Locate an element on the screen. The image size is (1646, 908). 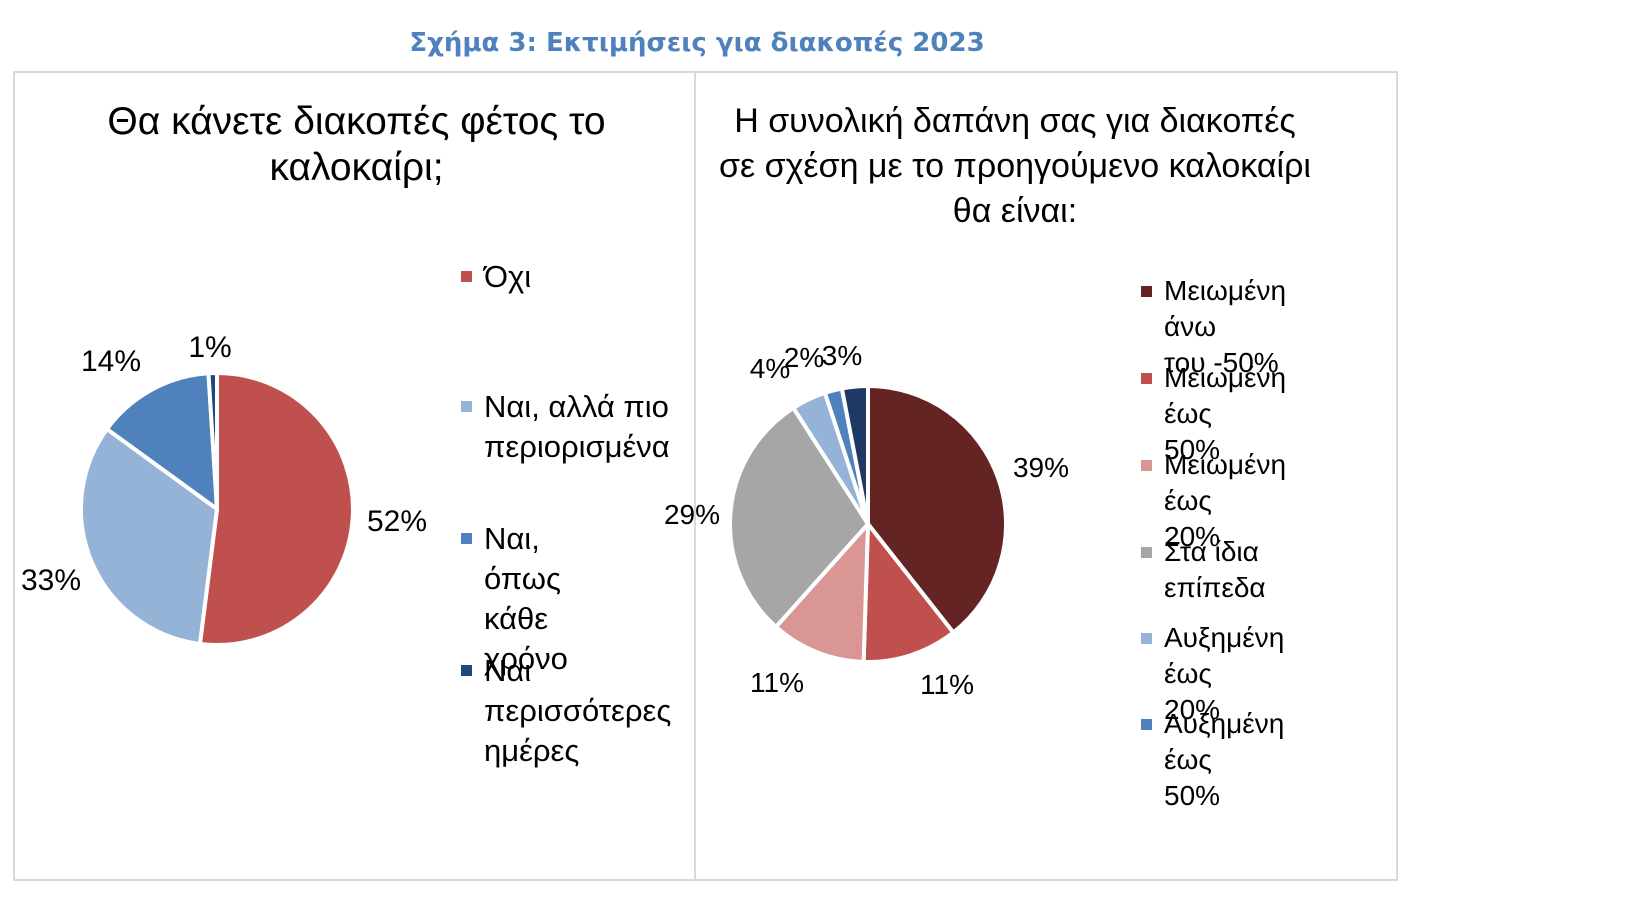
legend-label: Μειωμένη έως 50% is located at coordinates (1225, 413).